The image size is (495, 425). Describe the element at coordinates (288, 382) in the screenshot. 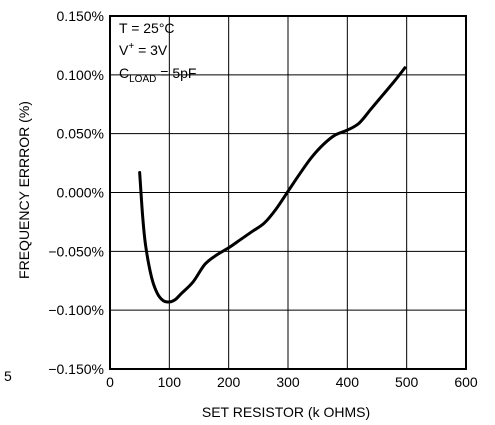

I see `x-tick-label: 300` at that location.